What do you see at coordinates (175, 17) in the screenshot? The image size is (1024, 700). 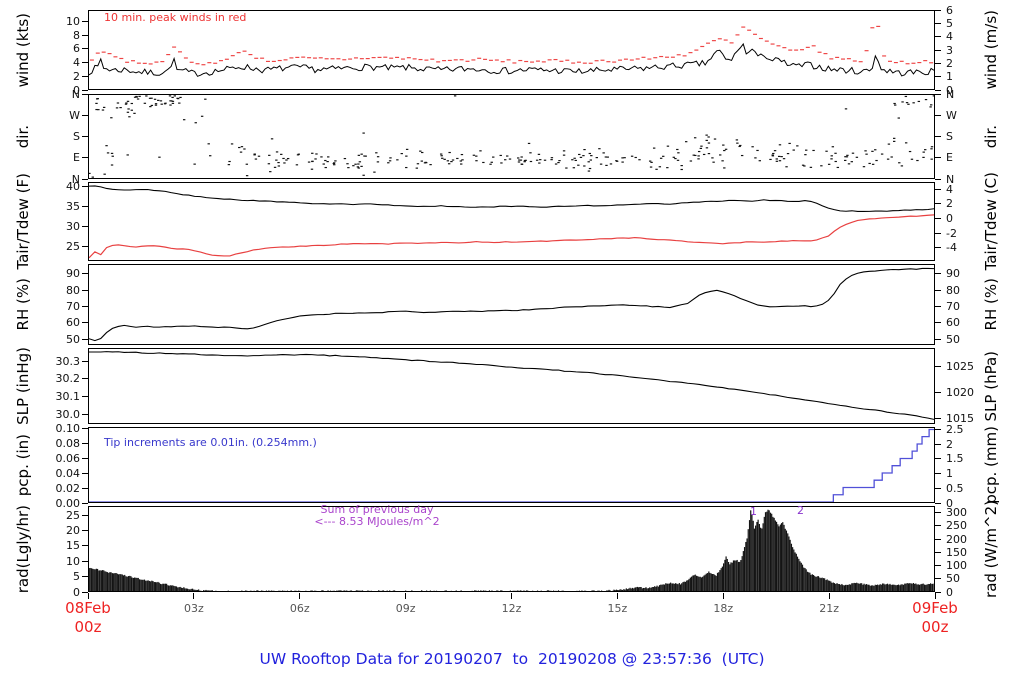 I see `wind-annotation: 10 min. peak winds in red` at bounding box center [175, 17].